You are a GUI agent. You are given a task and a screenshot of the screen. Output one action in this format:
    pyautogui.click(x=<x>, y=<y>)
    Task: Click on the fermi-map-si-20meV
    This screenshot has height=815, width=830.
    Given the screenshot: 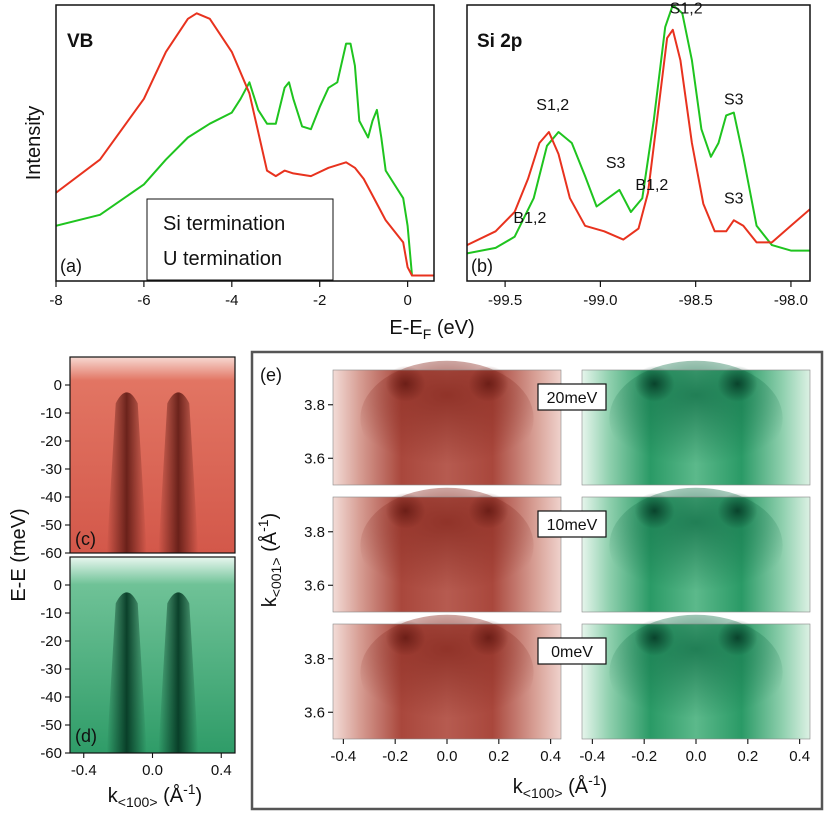 What is the action you would take?
    pyautogui.click(x=696, y=423)
    